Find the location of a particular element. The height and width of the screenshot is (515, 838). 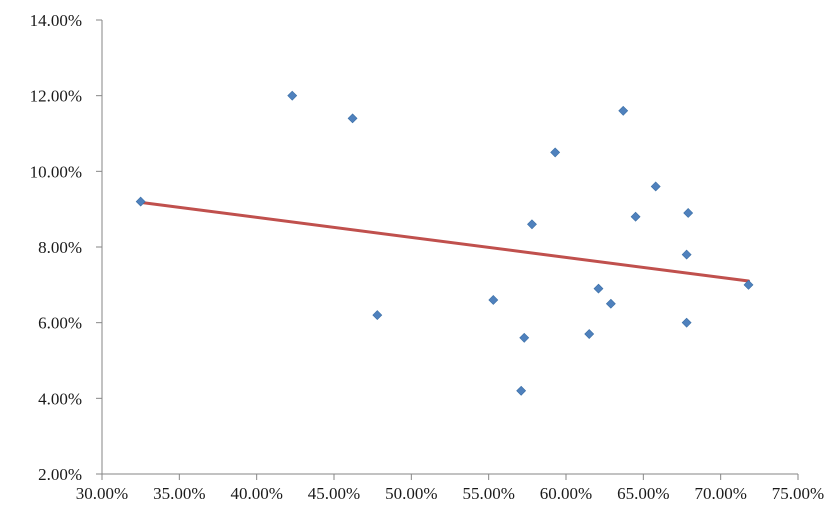

x-tick-label: 50.00% is located at coordinates (411, 493).